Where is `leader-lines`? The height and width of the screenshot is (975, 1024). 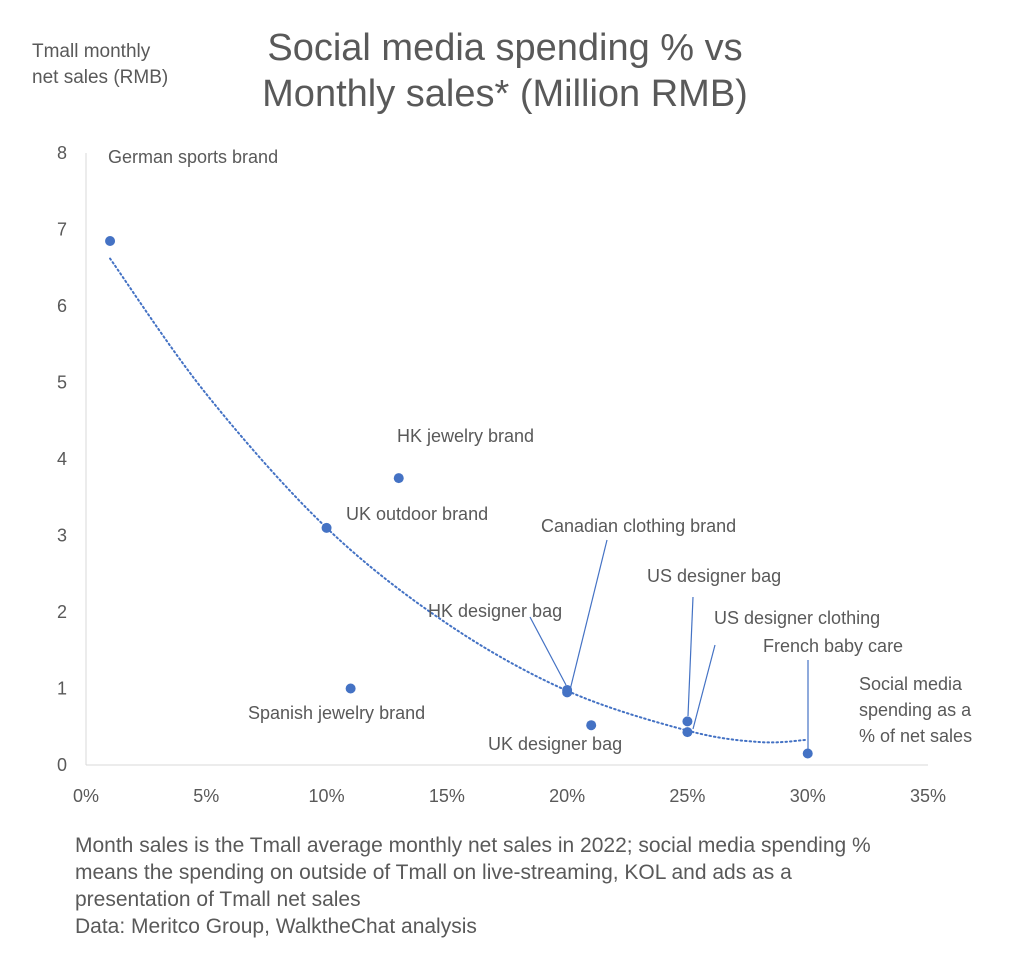 leader-lines is located at coordinates (669, 644).